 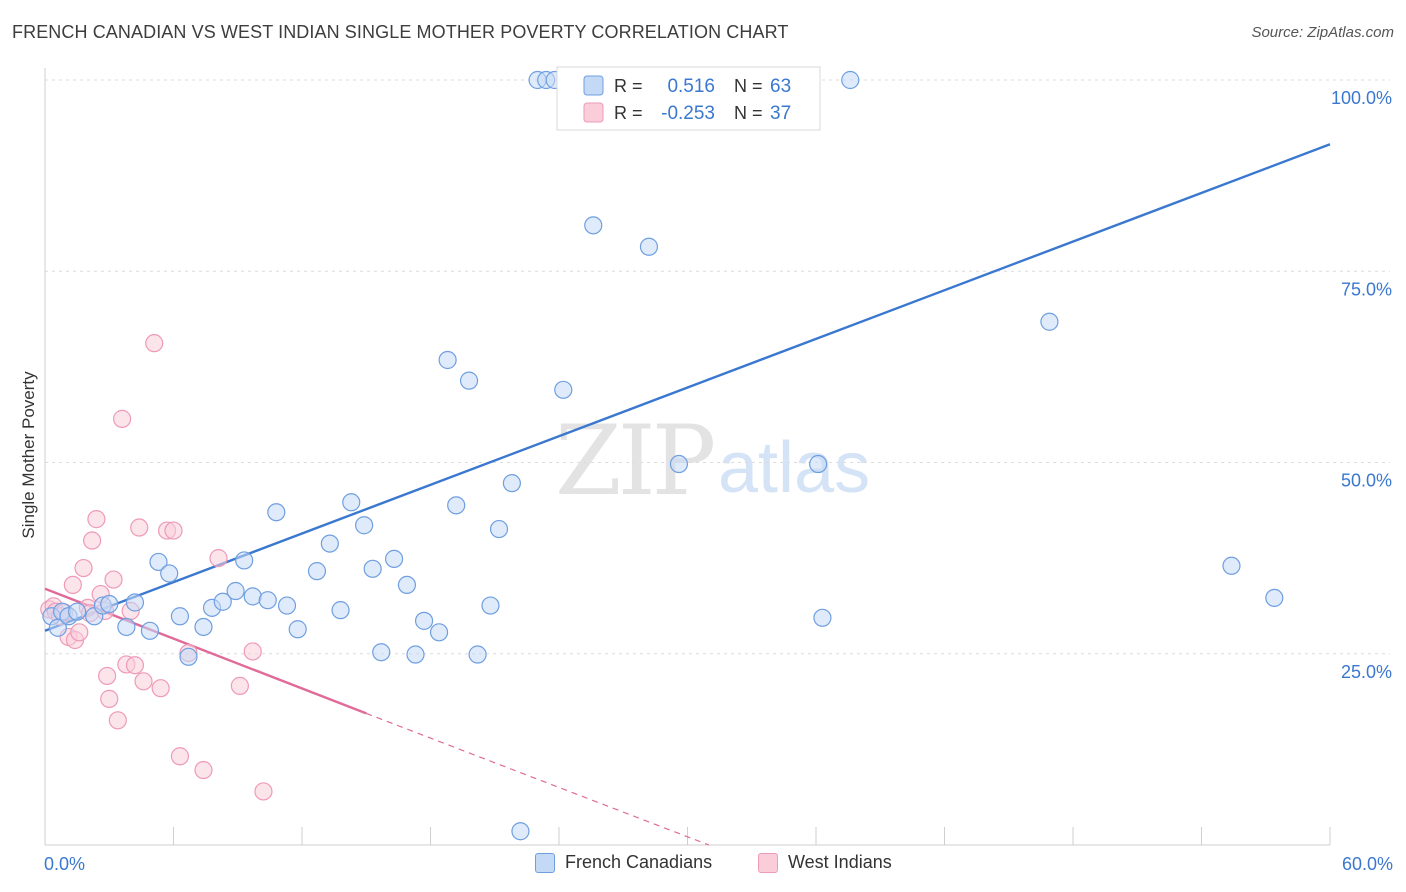 What do you see at coordinates (1367, 864) in the screenshot?
I see `x-tick-label-max: 60.0%` at bounding box center [1367, 864].